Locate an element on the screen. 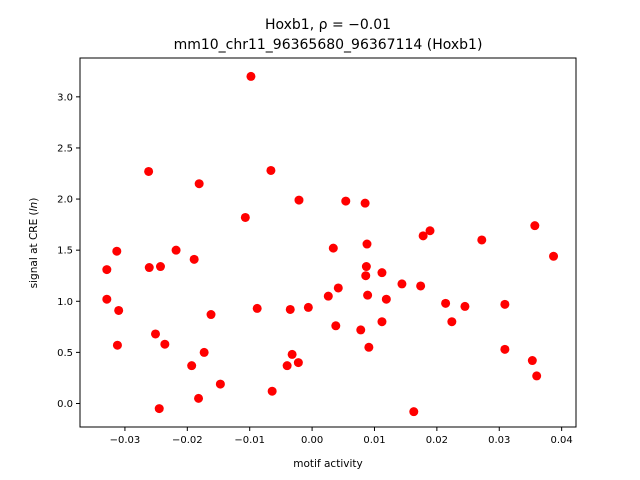  chart-subtitle: mm10_chr11_96365680_96367114 (Hoxb1) is located at coordinates (328, 45).